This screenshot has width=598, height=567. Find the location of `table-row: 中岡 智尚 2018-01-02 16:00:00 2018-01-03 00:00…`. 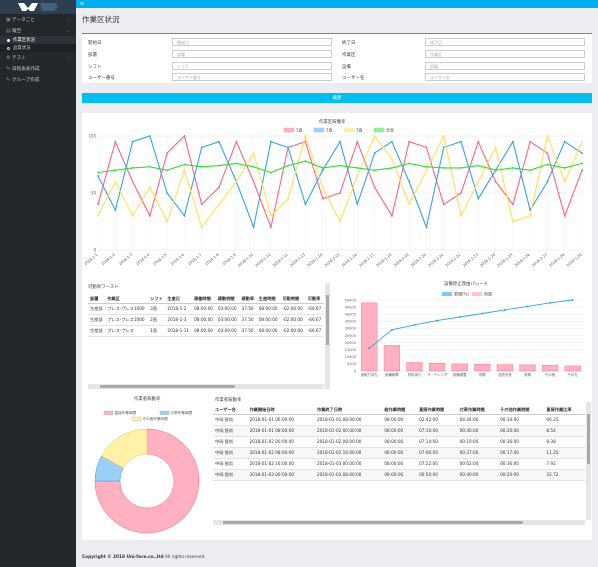

table-row: 中岡 智尚 2018-01-02 16:00:00 2018-01-03 00:00… is located at coordinates (399, 464).